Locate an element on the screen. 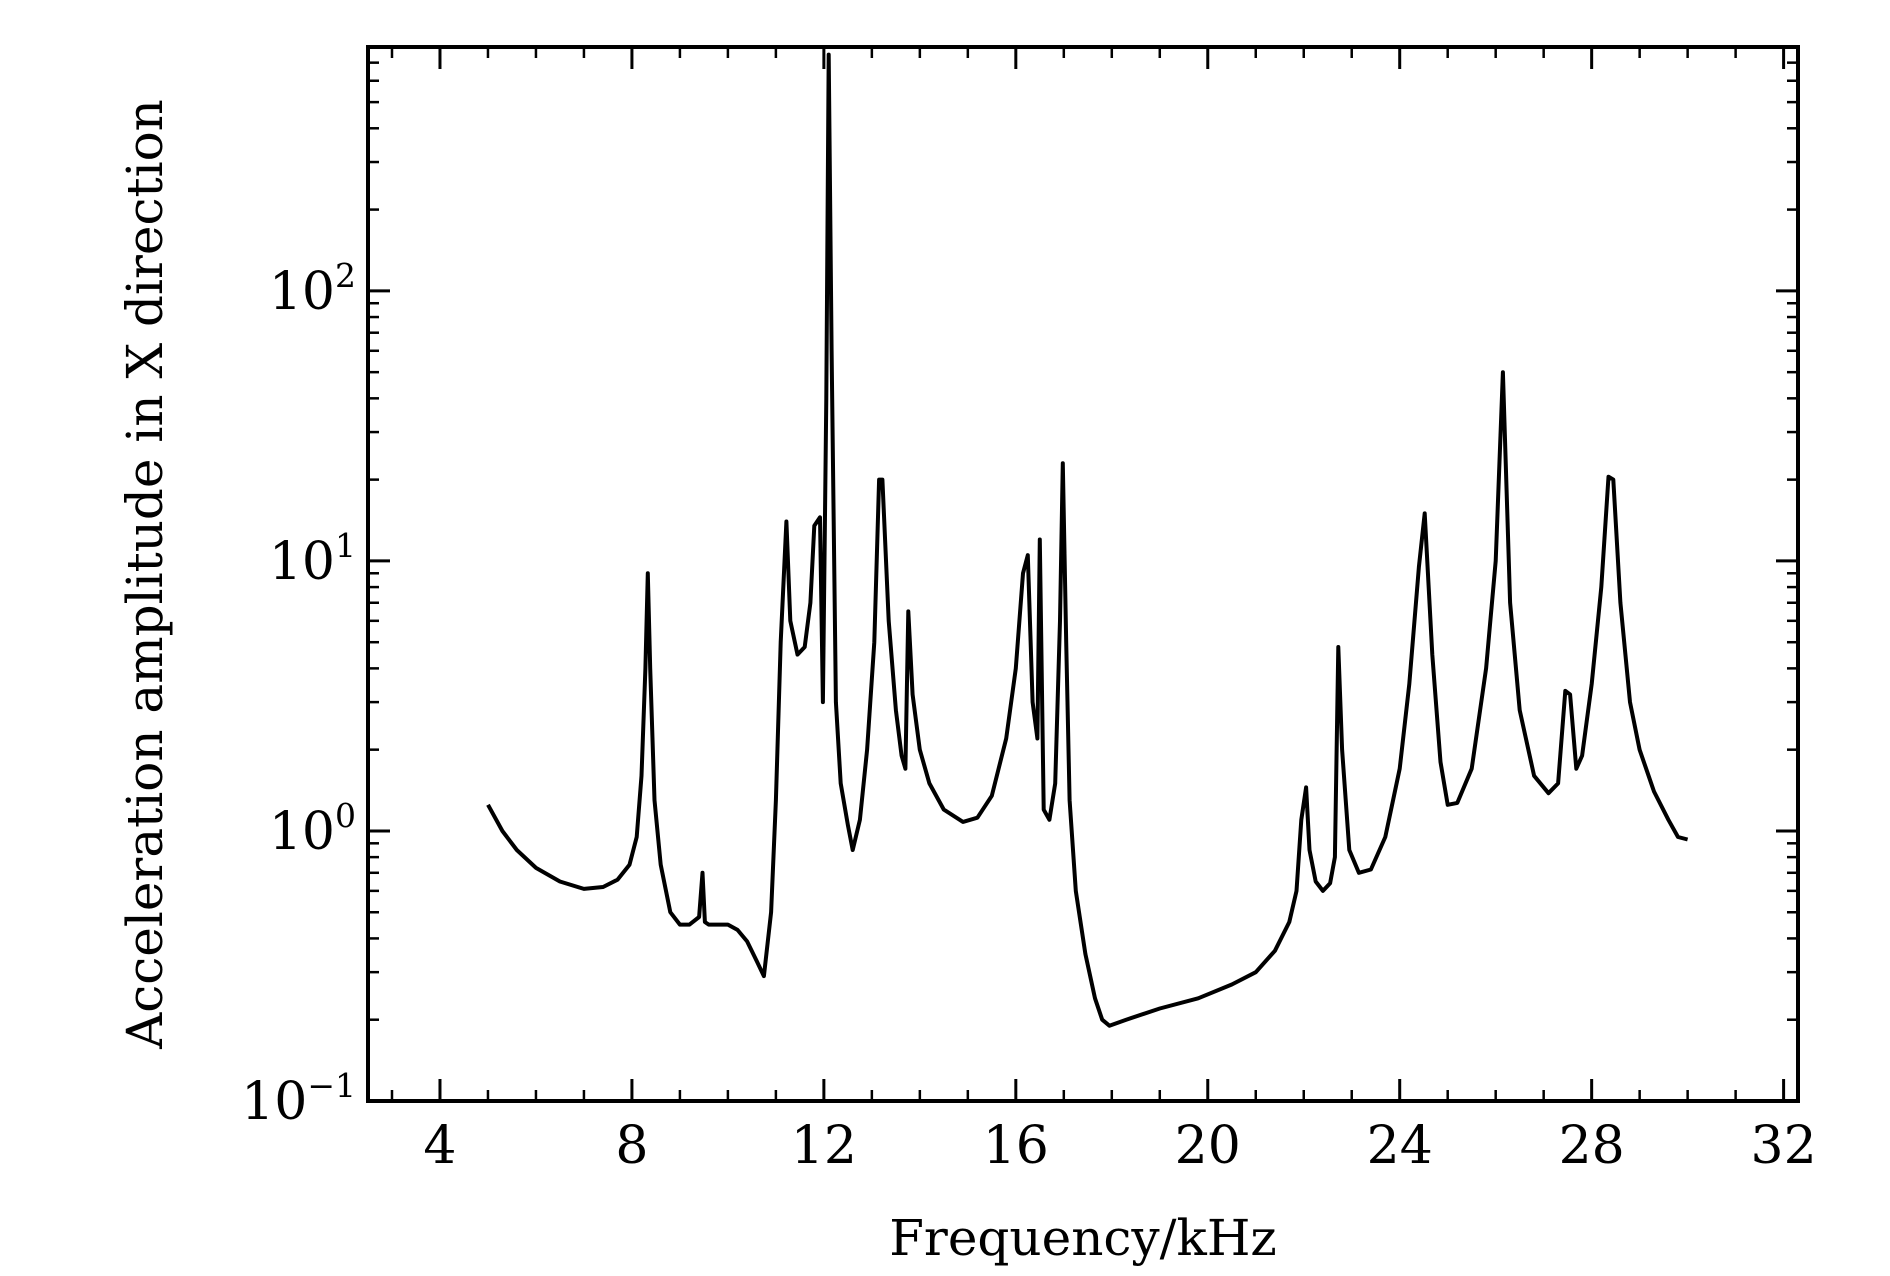  x-tick-label: 12 is located at coordinates (824, 1146).